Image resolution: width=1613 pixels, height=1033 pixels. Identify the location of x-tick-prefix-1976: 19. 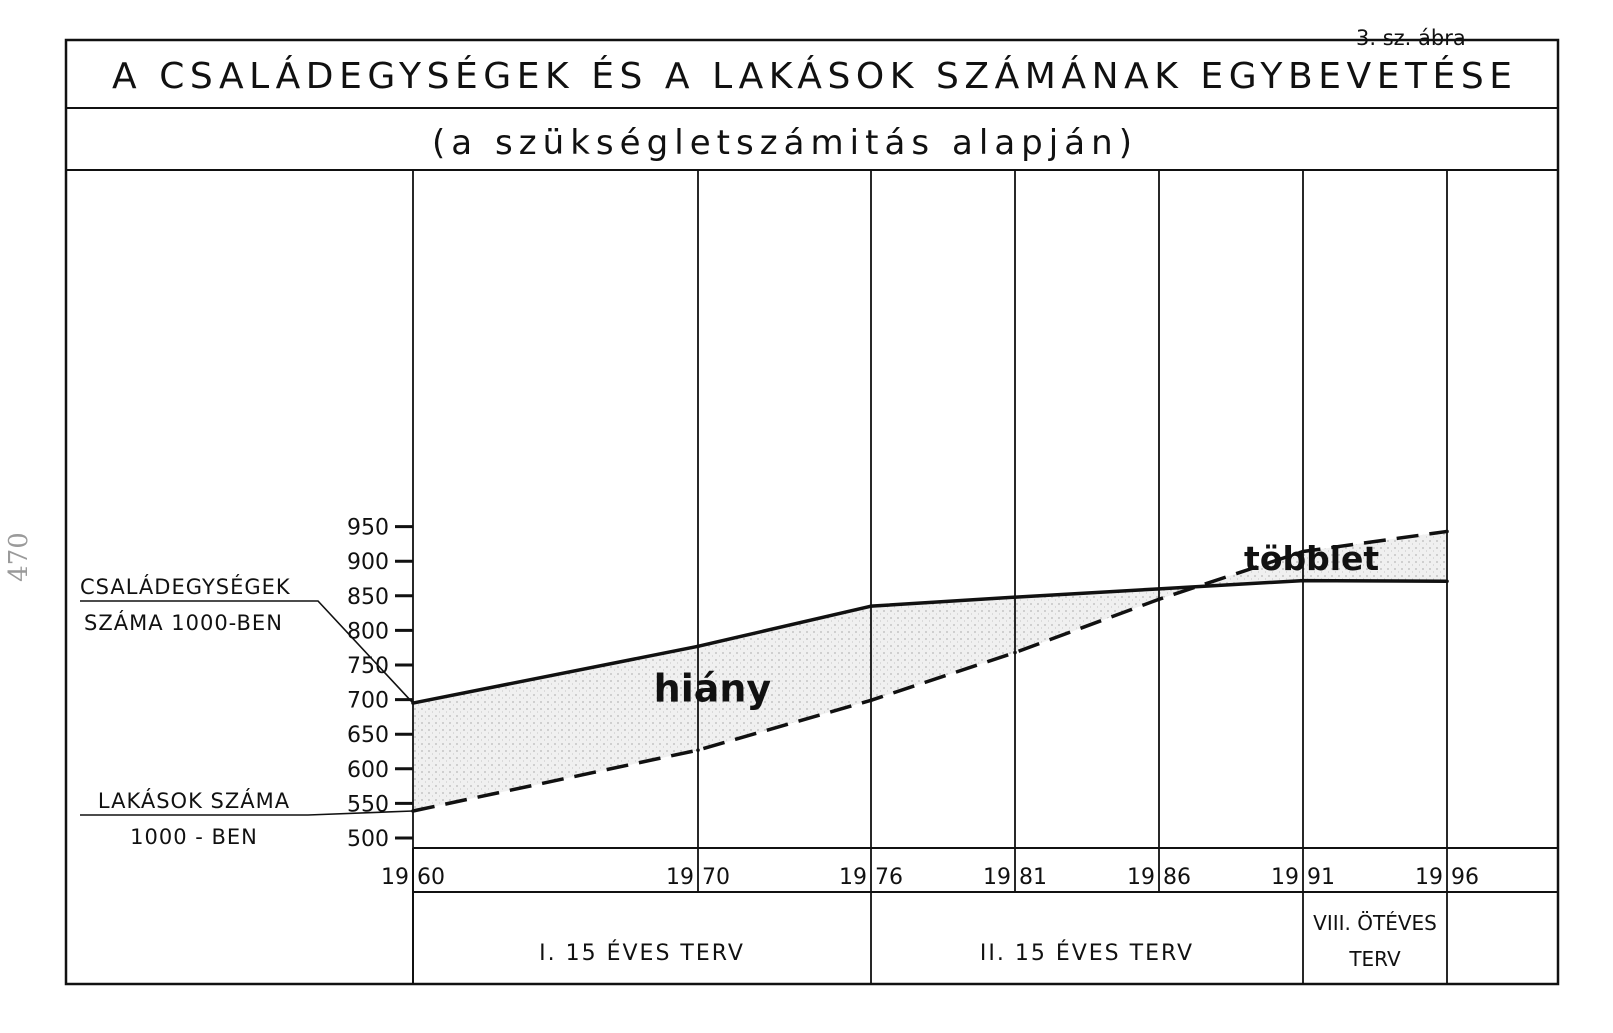
(853, 877).